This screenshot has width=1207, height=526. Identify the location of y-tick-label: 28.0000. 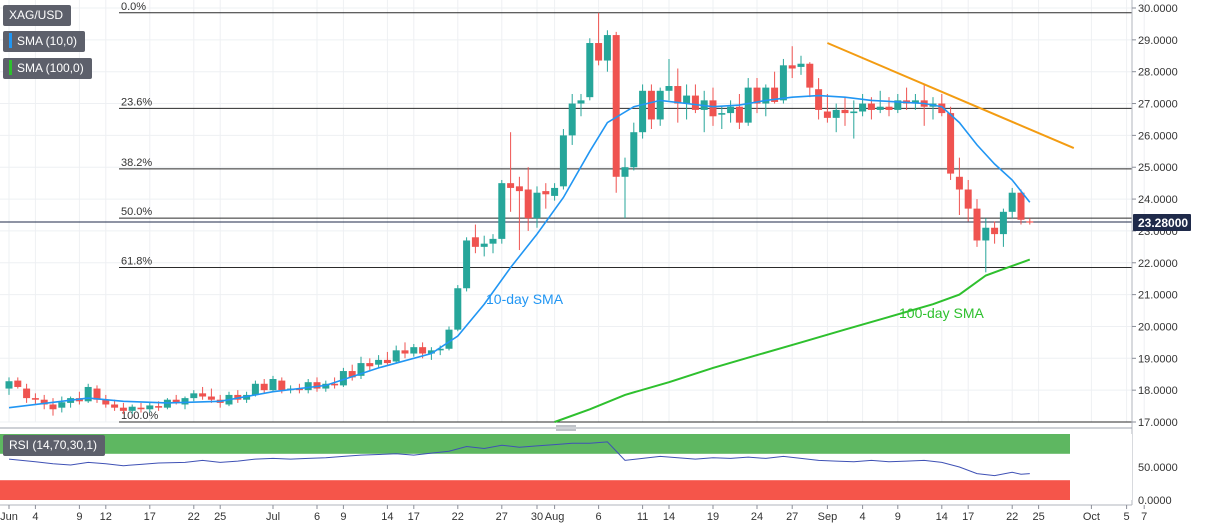
(1158, 73).